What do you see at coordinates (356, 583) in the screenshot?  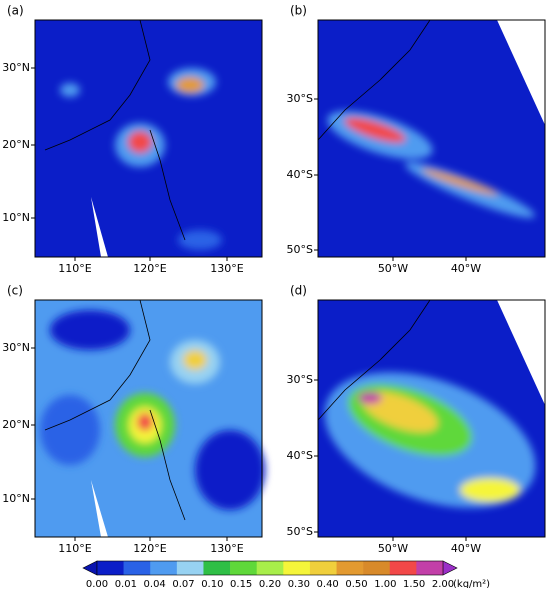 I see `colorbar-label: 0.50` at bounding box center [356, 583].